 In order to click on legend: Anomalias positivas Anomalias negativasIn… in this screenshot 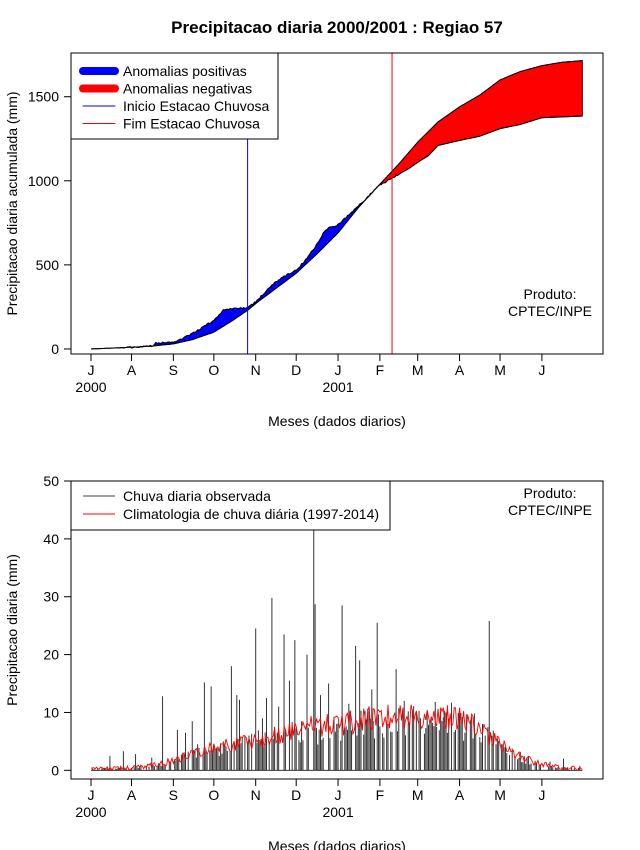, I will do `click(174, 96)`.